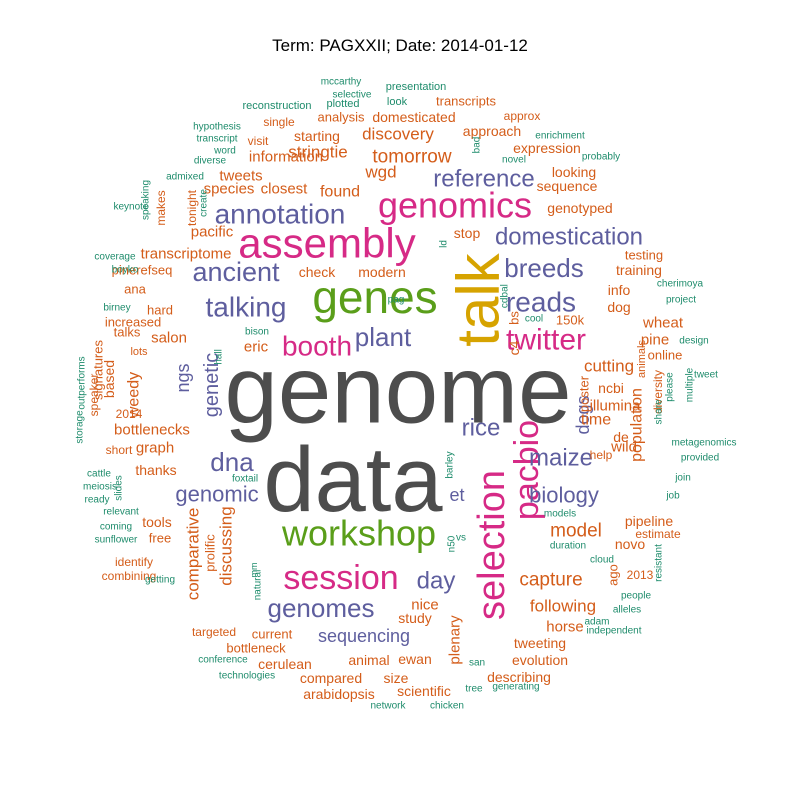 Image resolution: width=800 pixels, height=805 pixels. I want to click on cloud-word-twitter: twitter, so click(546, 340).